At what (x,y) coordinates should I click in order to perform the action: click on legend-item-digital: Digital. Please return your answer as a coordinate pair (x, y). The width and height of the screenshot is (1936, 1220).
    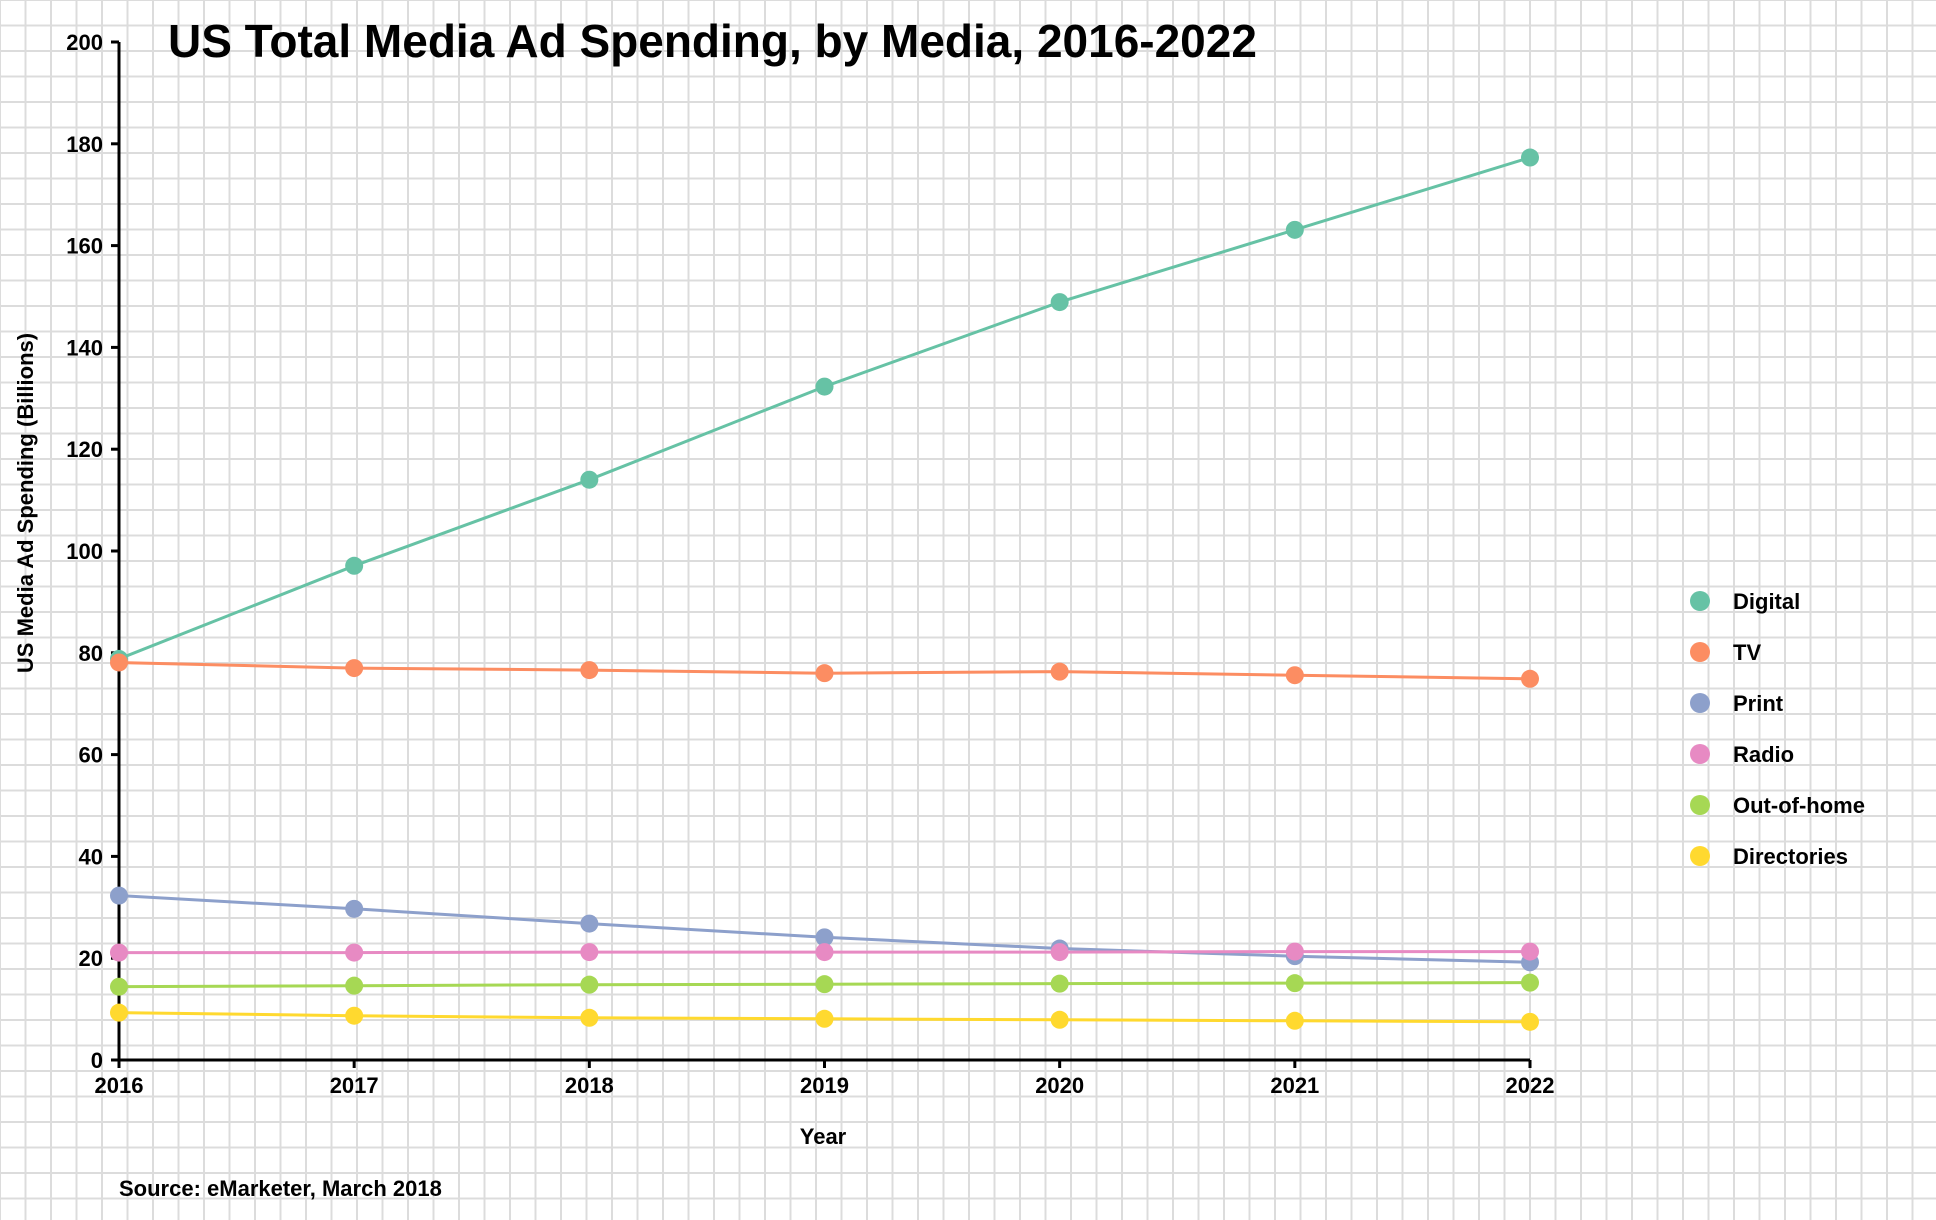
    Looking at the image, I should click on (1745, 601).